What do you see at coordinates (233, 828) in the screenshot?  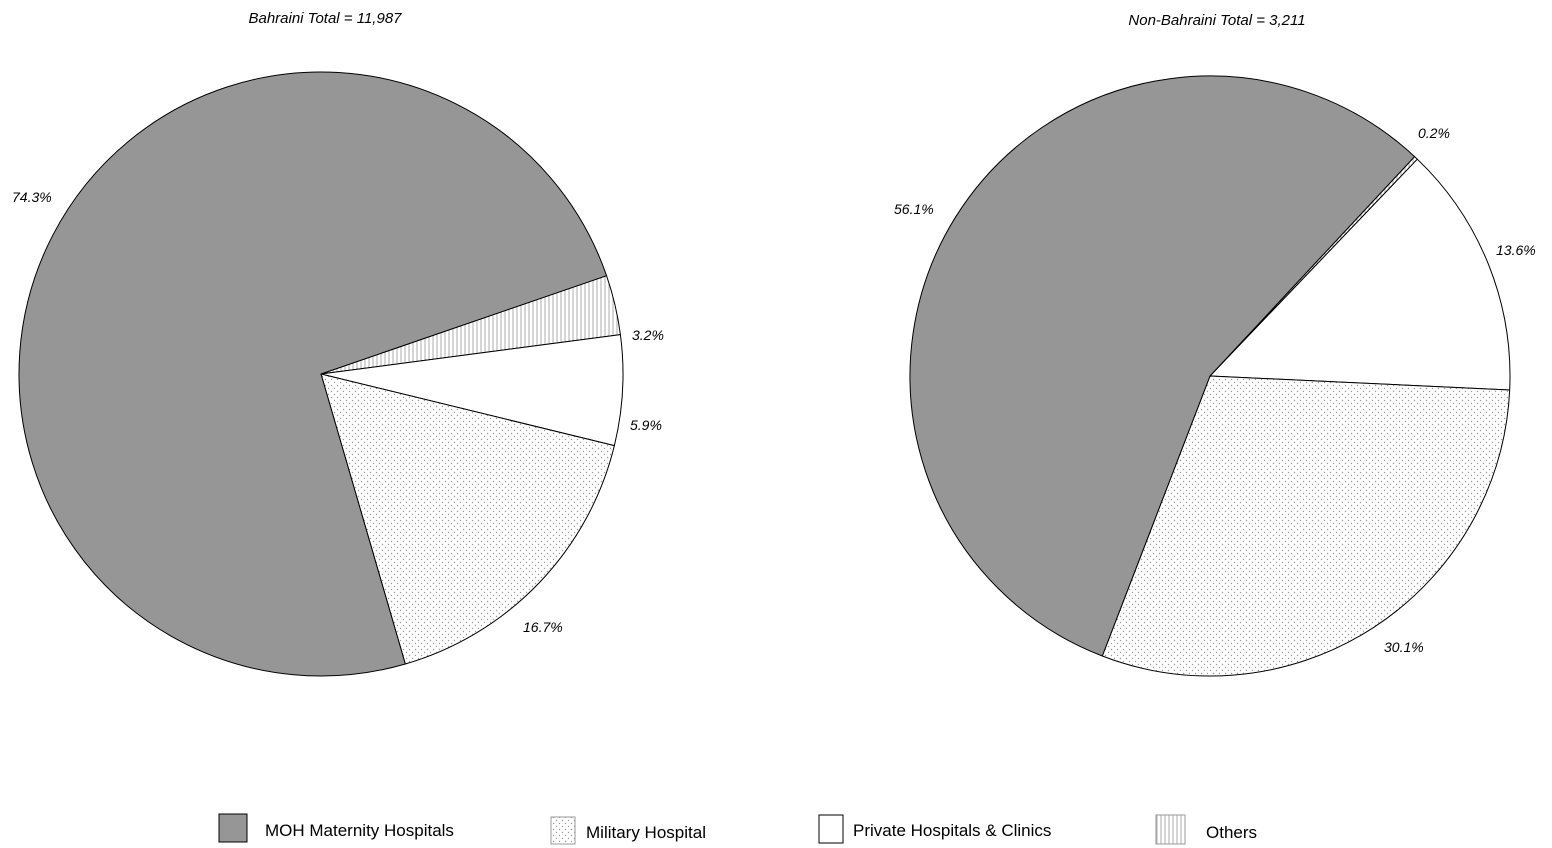 I see `legend-swatch-moh` at bounding box center [233, 828].